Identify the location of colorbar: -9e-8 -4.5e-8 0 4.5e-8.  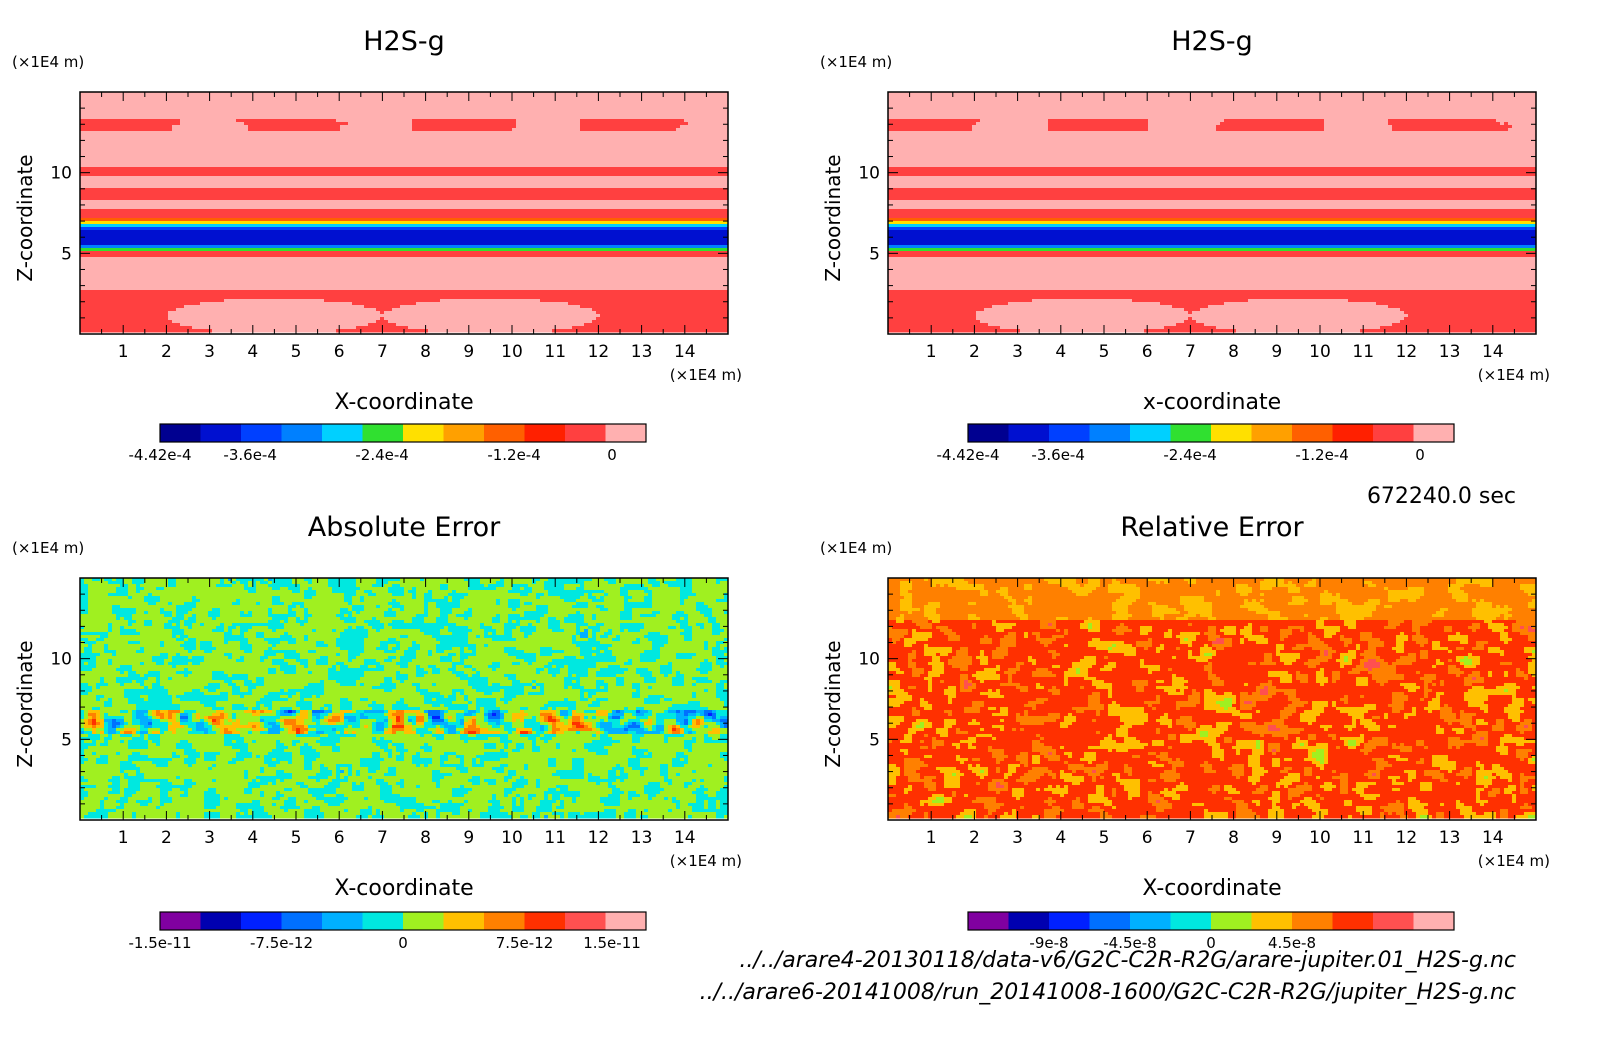
(1211, 931).